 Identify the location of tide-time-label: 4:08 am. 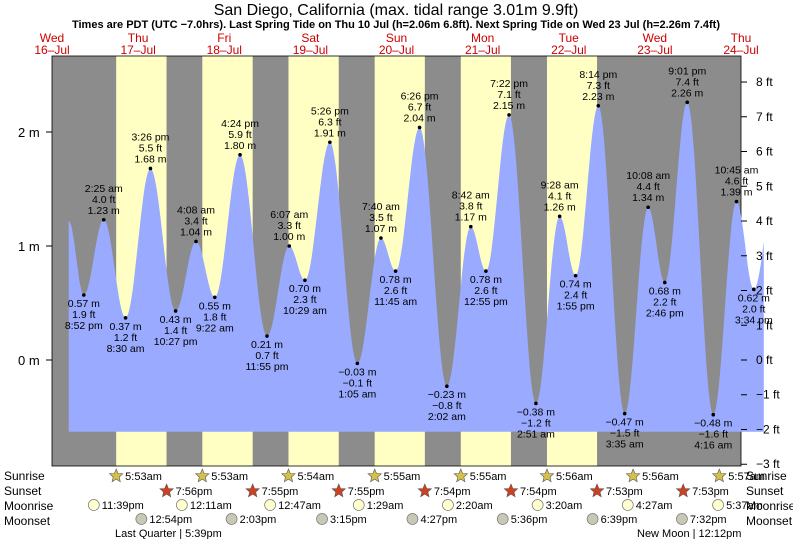
(196, 210).